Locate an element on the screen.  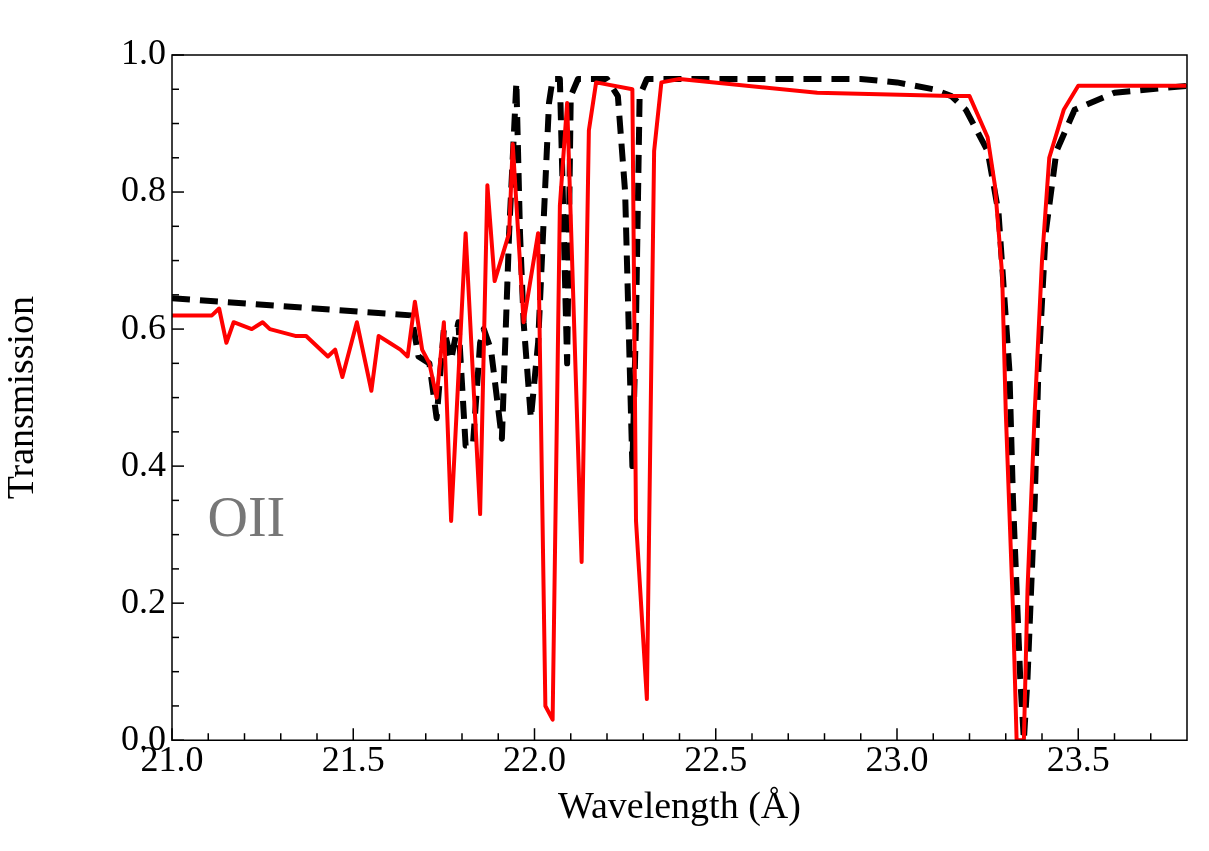
x-tick-label: 22.0 is located at coordinates (534, 759).